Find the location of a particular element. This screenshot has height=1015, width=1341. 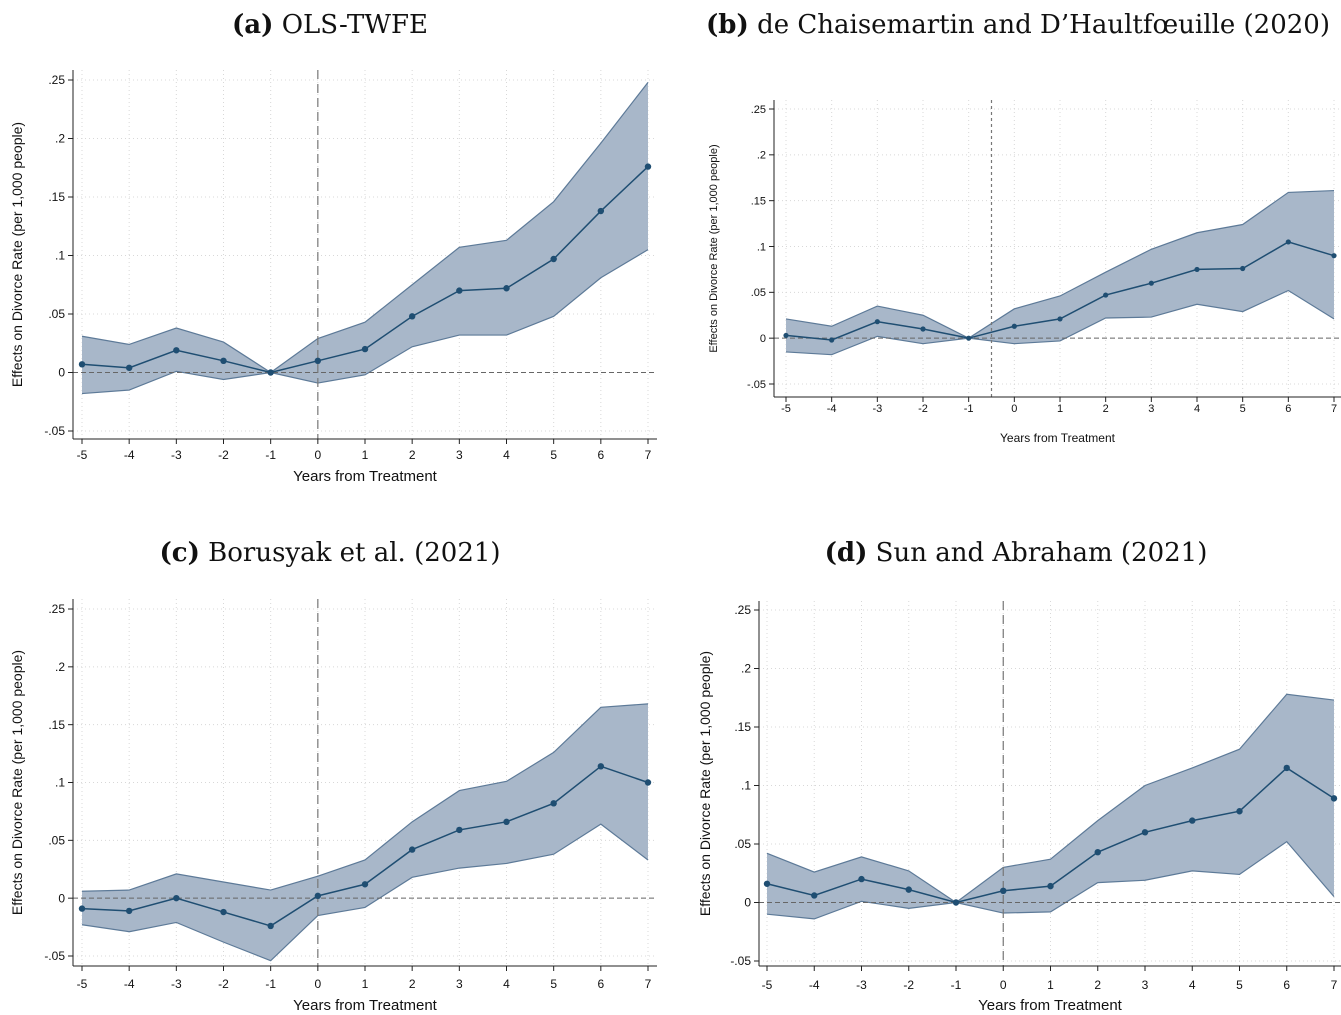

panel-c-title-text: Borusyak et al. (2021) is located at coordinates (354, 553).